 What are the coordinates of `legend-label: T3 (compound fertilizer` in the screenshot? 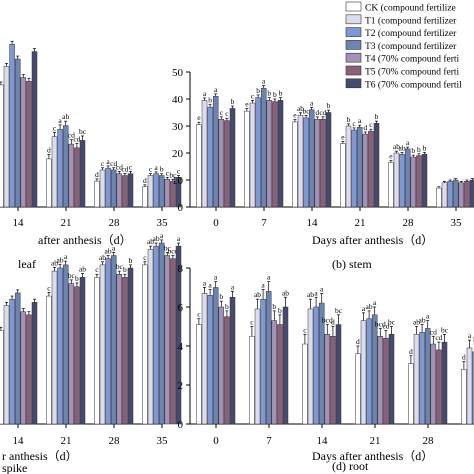 It's located at (411, 46).